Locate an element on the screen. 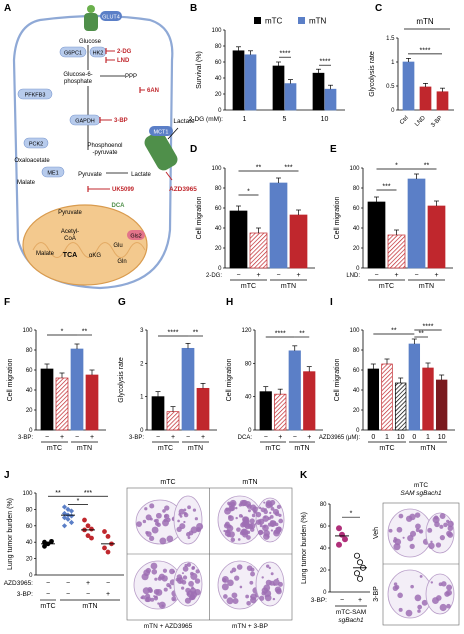 This screenshot has height=634, width=464. significance-label: ** is located at coordinates (394, 331).